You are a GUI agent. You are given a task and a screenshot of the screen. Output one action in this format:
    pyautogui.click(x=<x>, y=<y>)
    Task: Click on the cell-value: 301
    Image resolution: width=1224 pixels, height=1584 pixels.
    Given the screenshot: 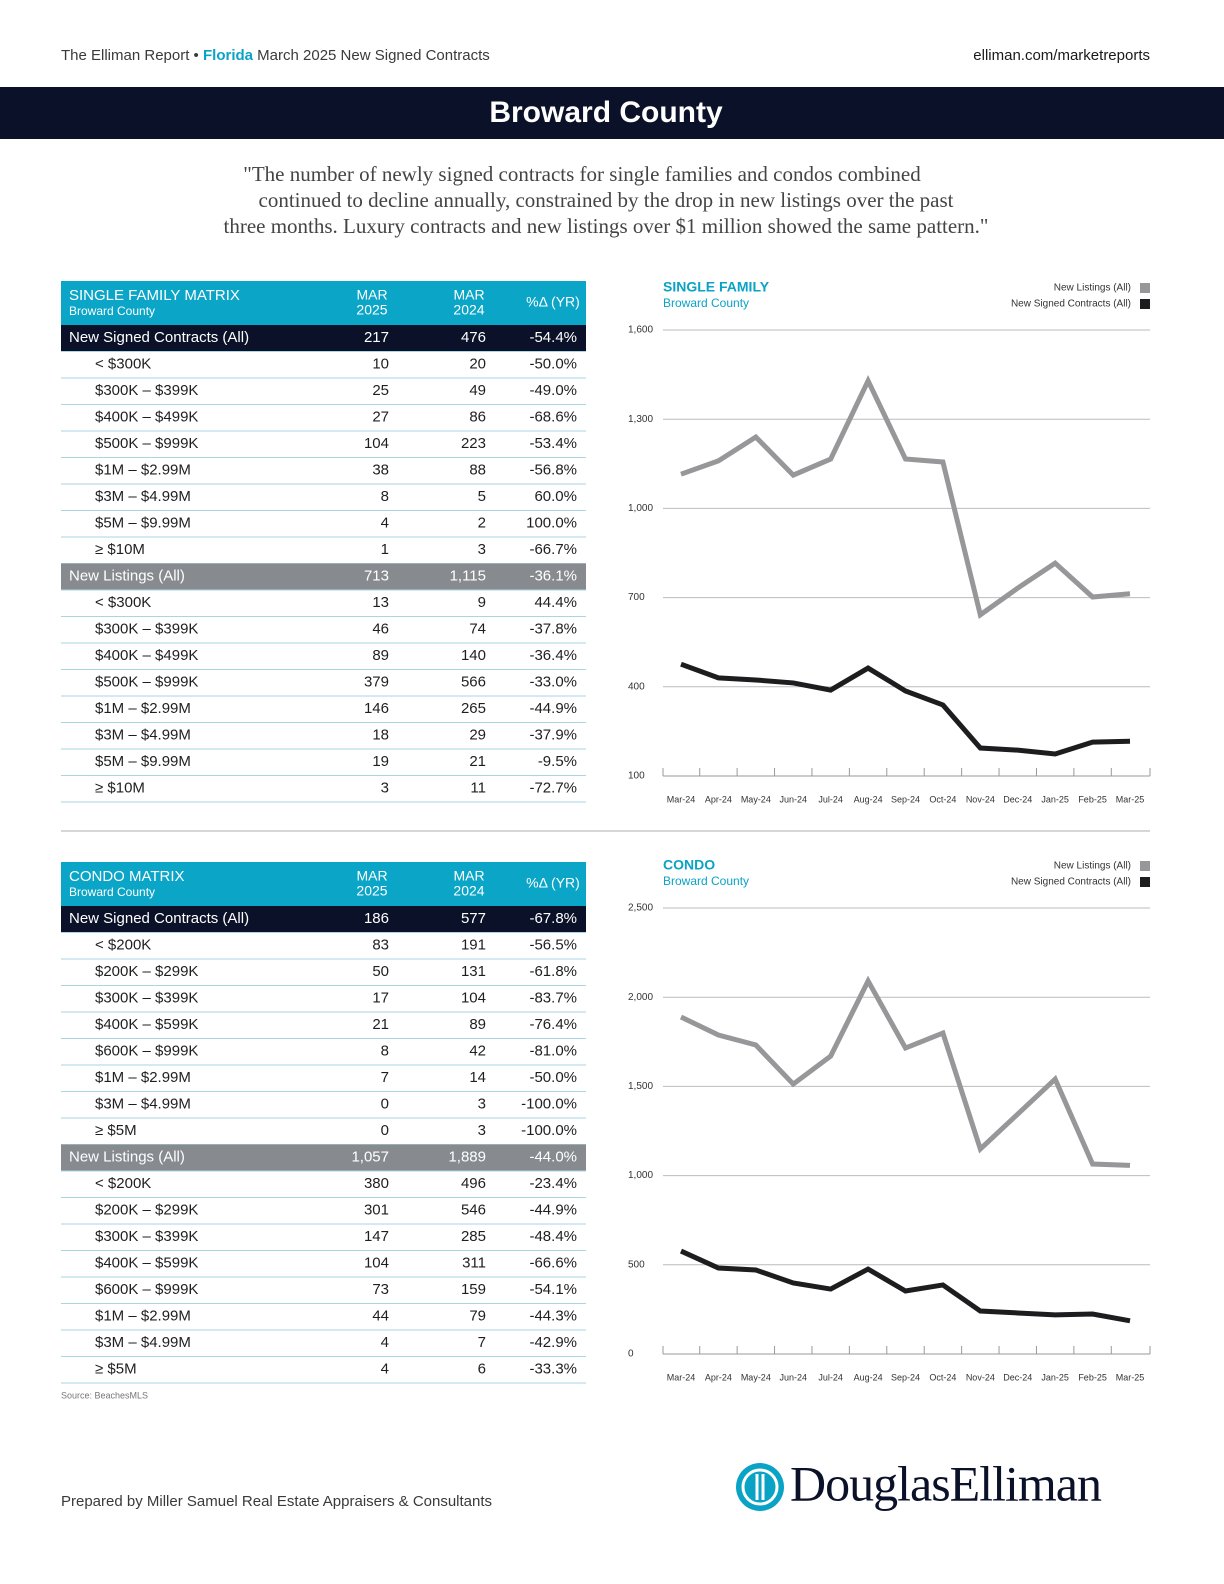 What is the action you would take?
    pyautogui.click(x=376, y=1210)
    